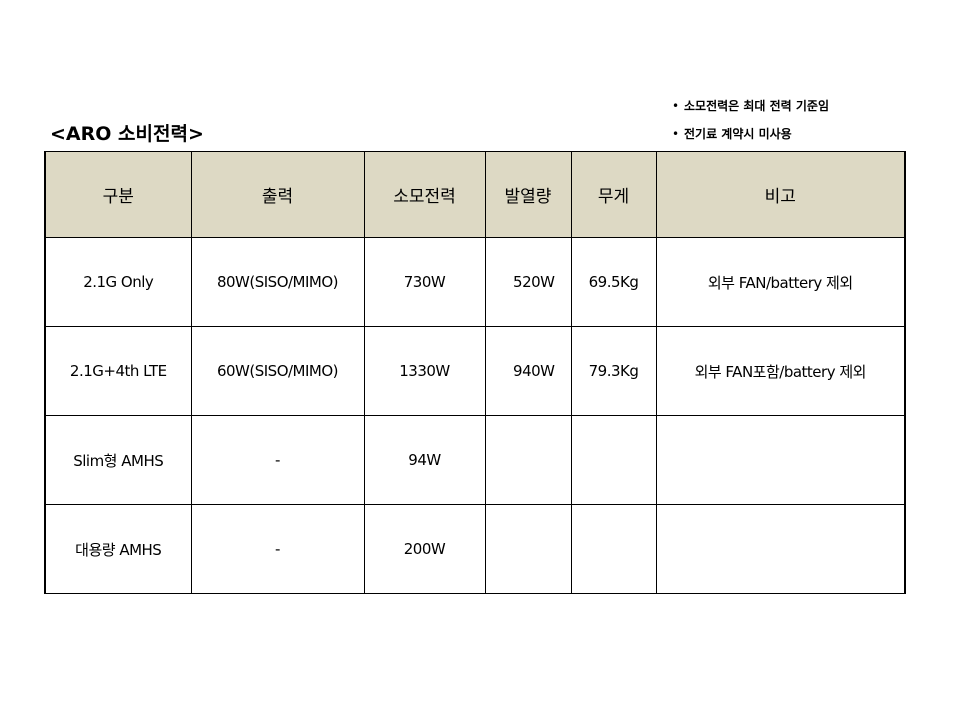  Describe the element at coordinates (613, 371) in the screenshot. I see `cell-weight: 79.3Kg` at that location.